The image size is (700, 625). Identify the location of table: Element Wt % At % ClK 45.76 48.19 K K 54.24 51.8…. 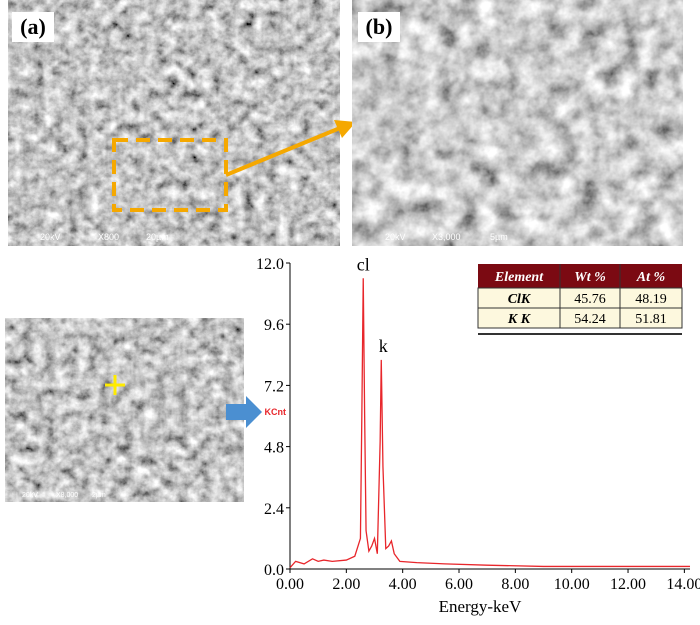
(580, 298).